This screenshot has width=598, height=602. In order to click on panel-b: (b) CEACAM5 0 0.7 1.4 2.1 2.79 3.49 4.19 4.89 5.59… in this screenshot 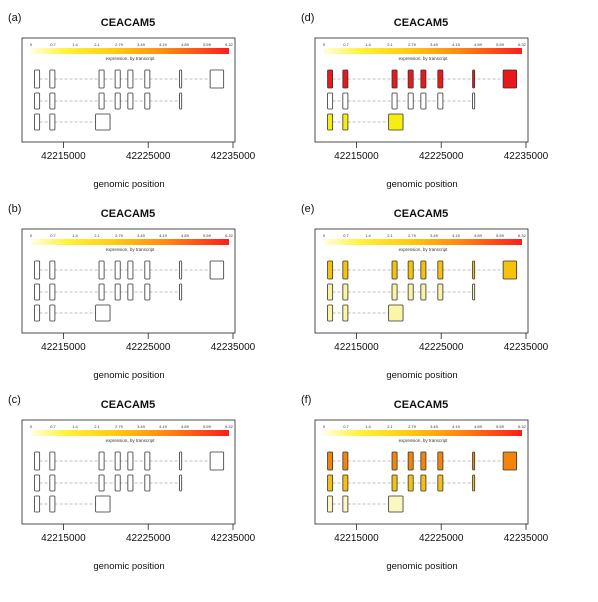, I will do `click(132, 292)`.